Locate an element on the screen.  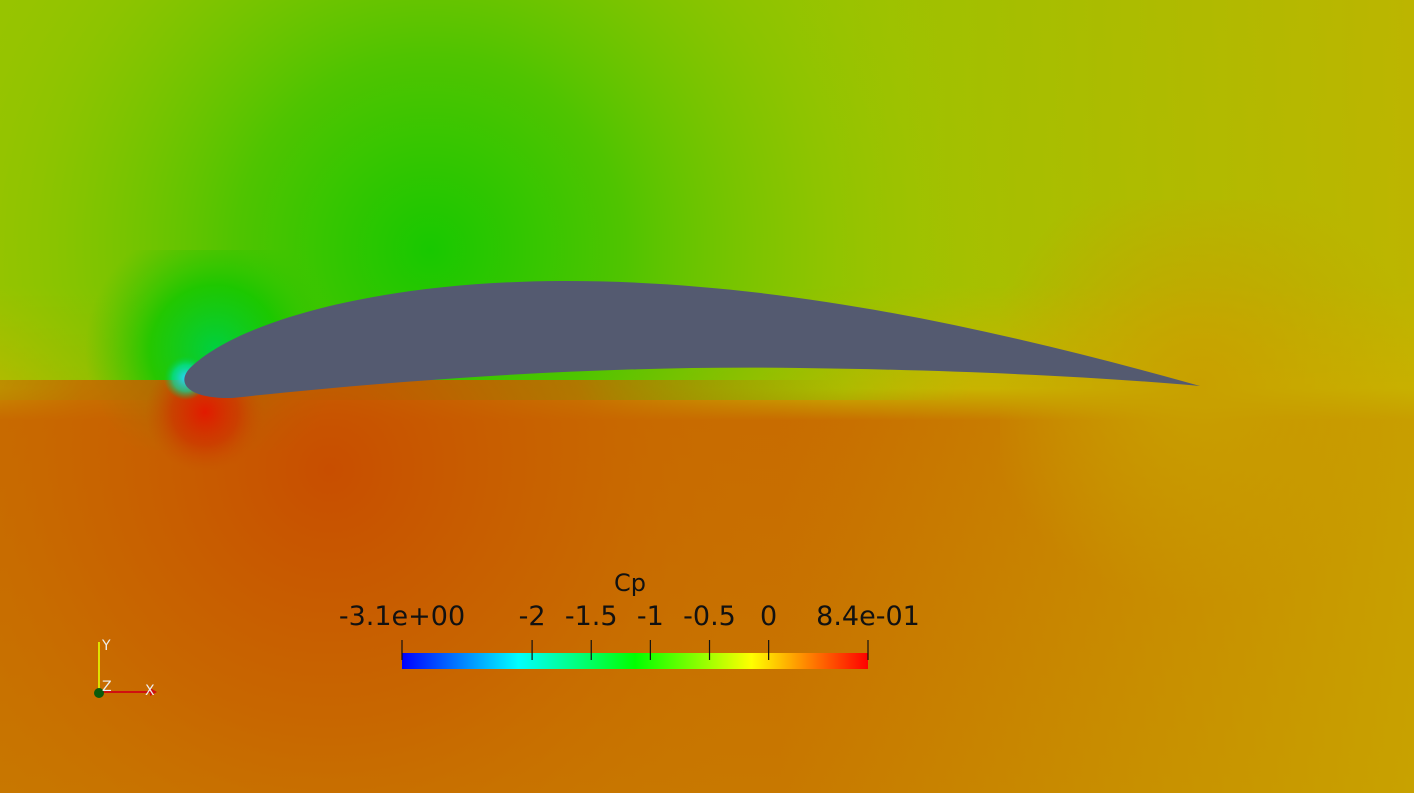
z-axis-dot is located at coordinates (99, 693).